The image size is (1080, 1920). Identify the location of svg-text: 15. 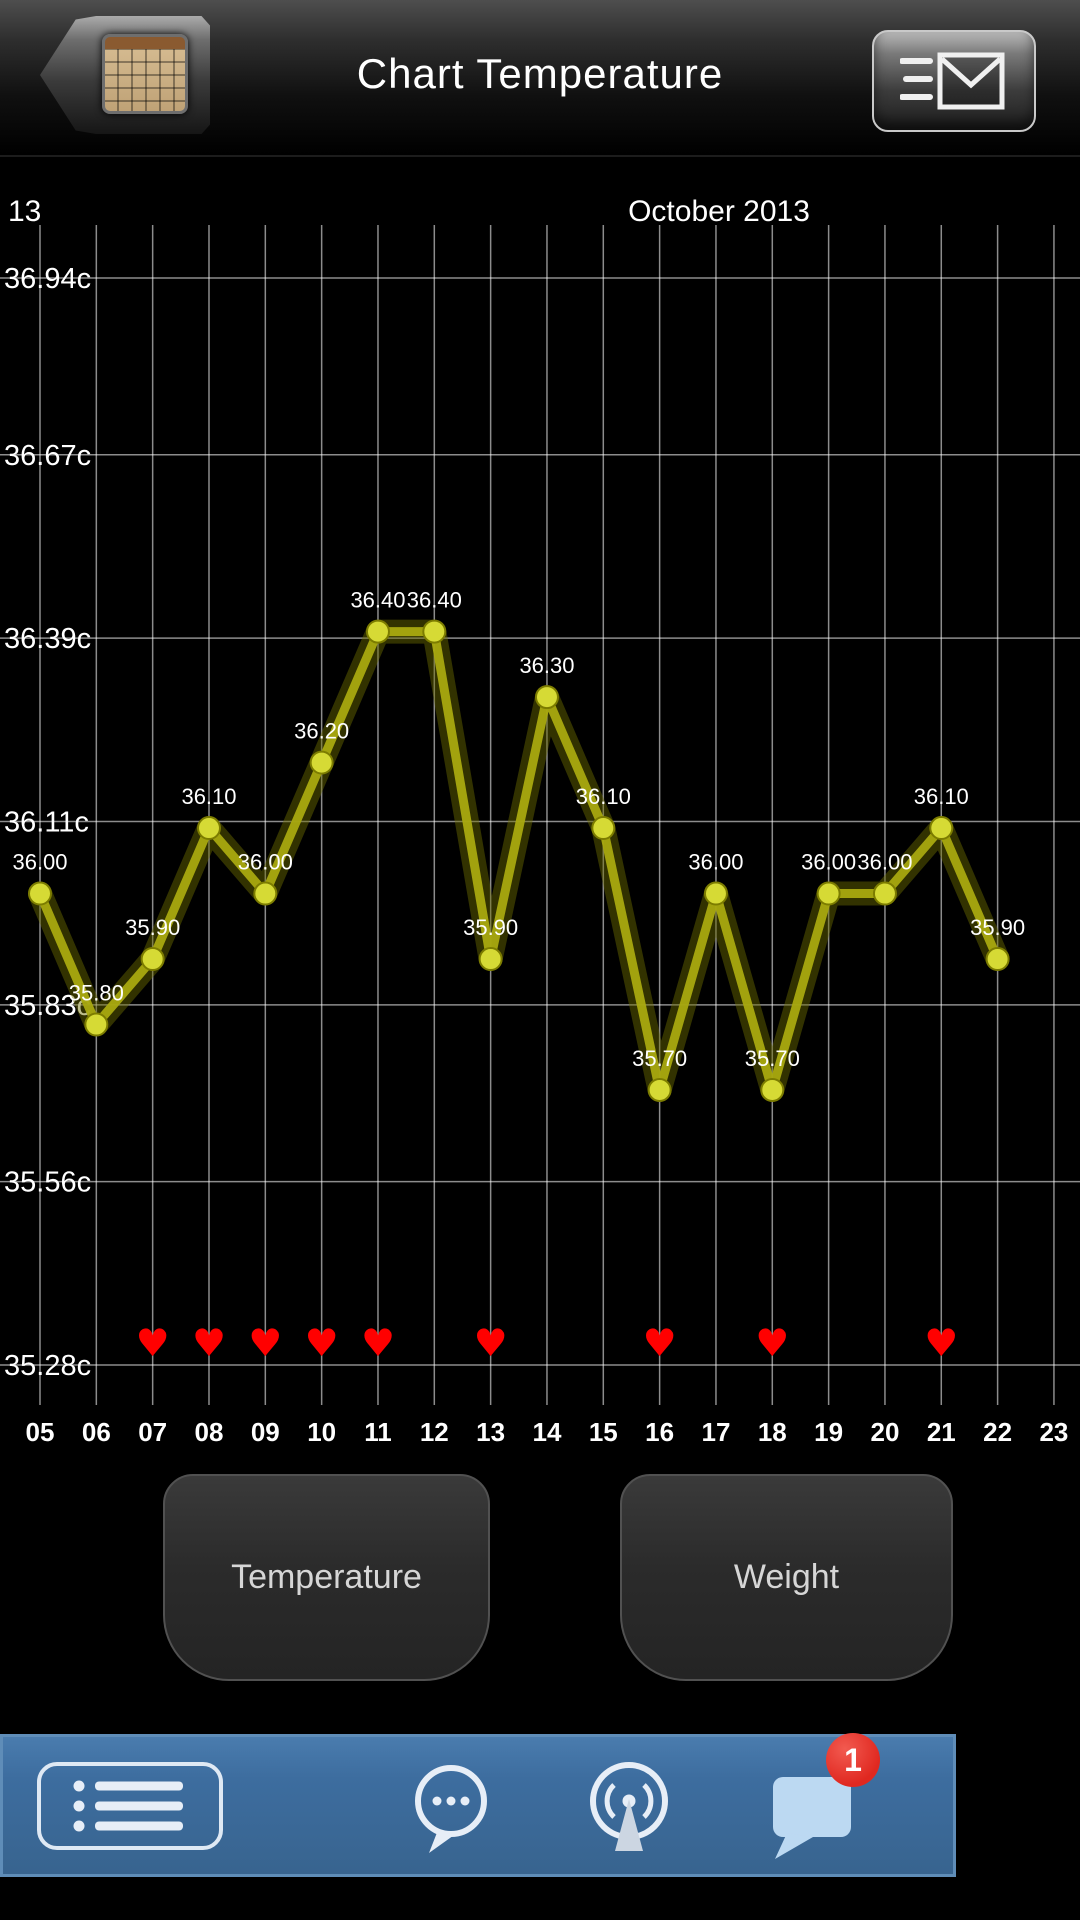
(603, 1432).